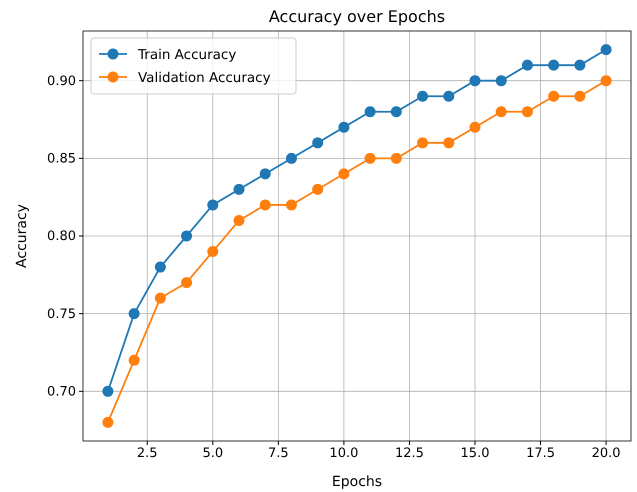  I want to click on y-tick-label: 0.90, so click(61, 81).